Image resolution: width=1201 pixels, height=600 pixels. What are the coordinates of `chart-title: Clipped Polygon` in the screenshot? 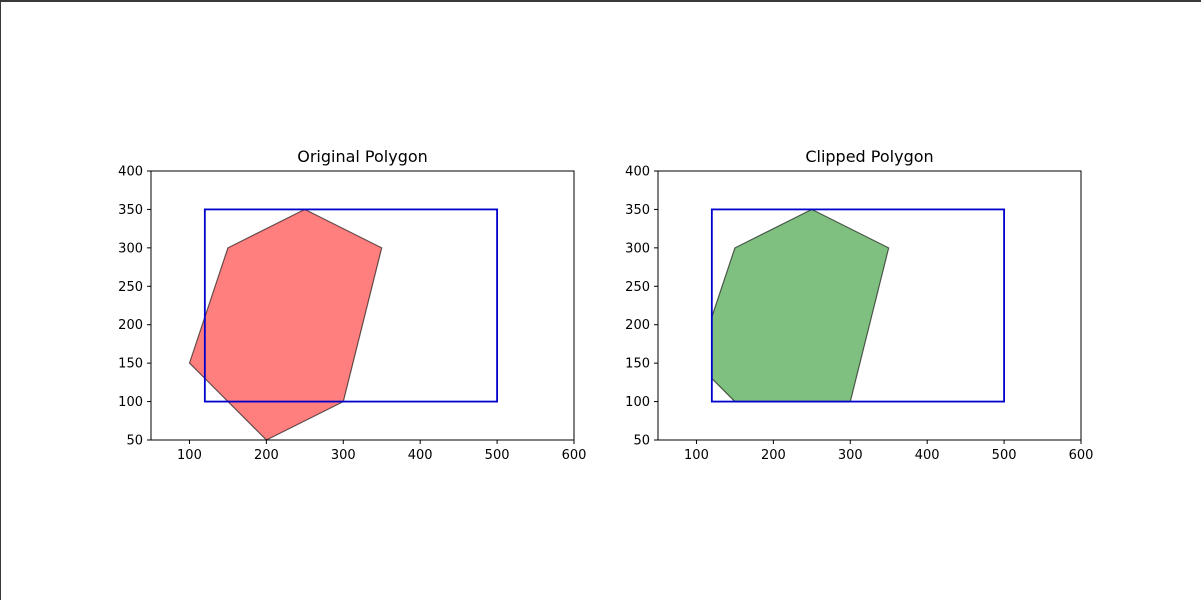 It's located at (869, 156).